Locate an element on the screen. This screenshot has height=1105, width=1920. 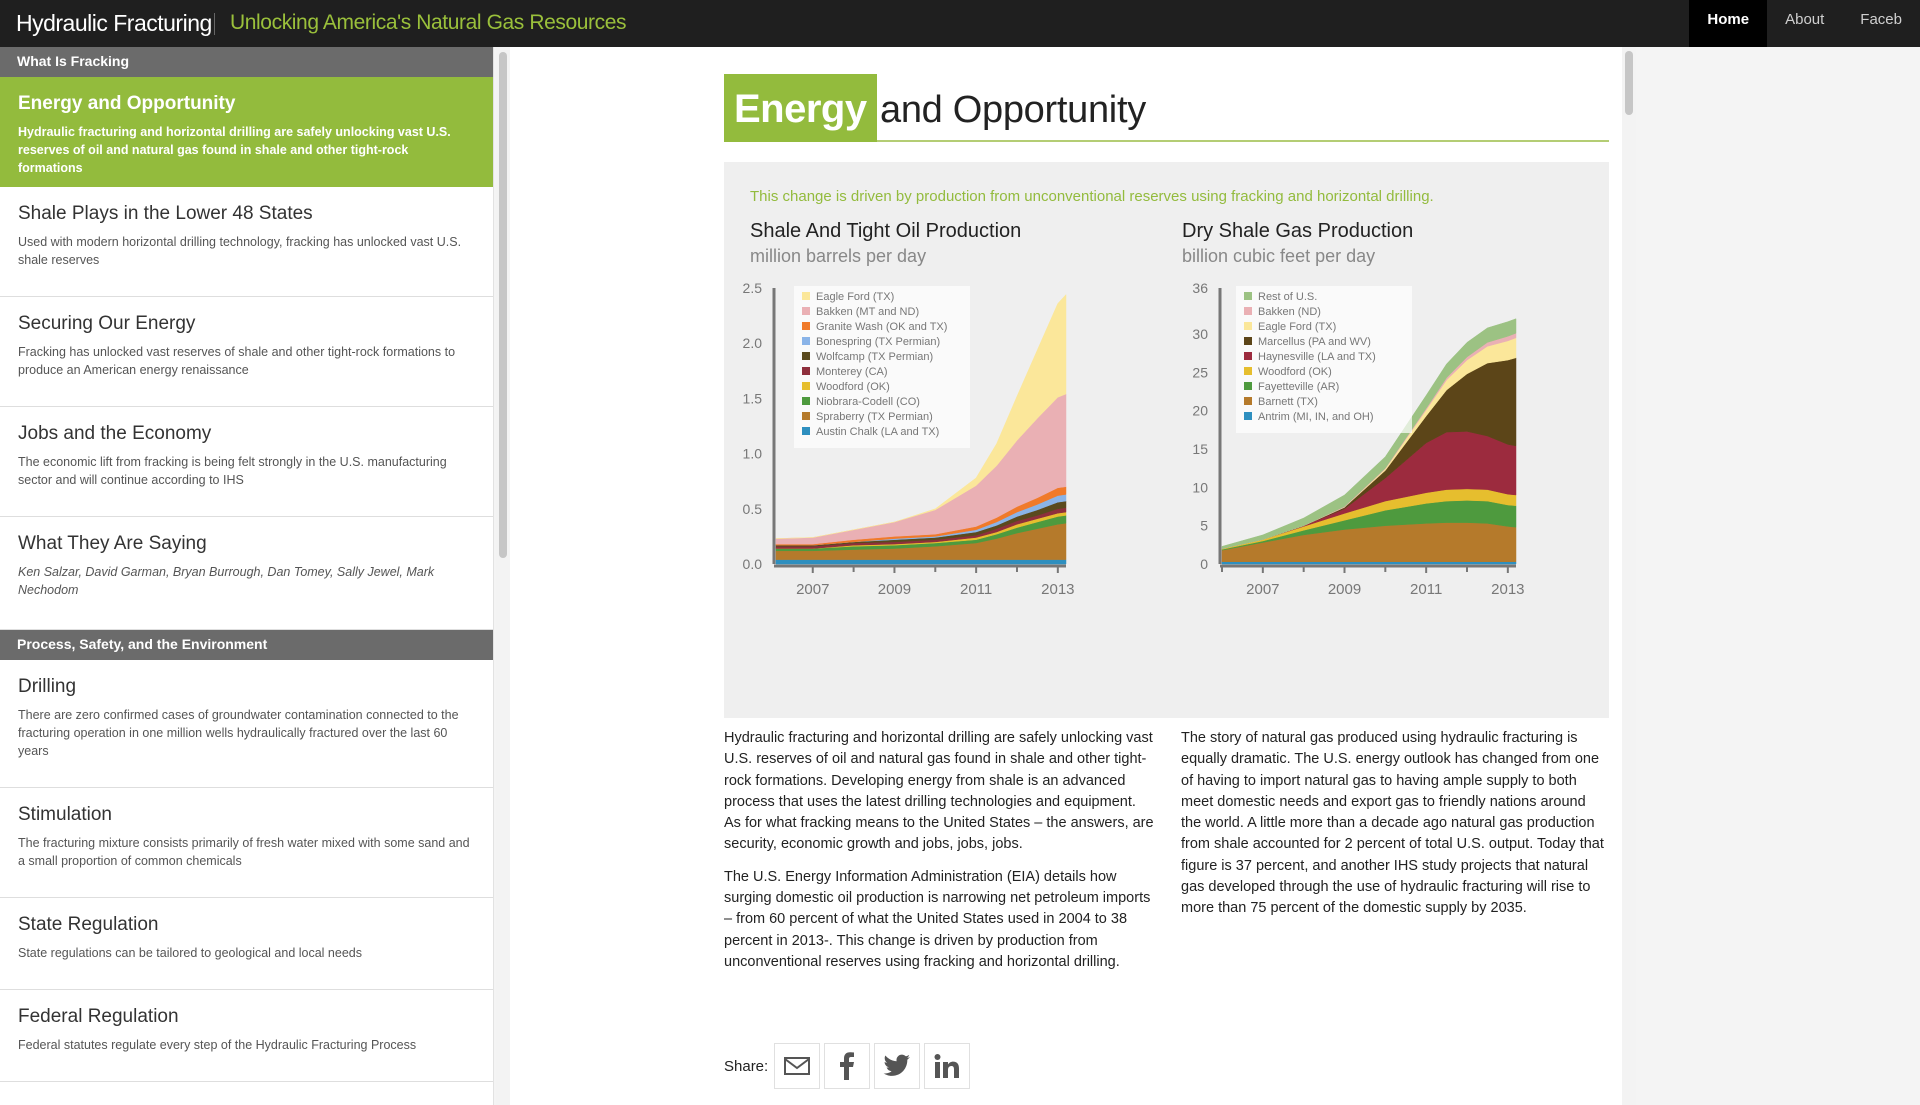
sidebar-scroll-thumb is located at coordinates (503, 305).